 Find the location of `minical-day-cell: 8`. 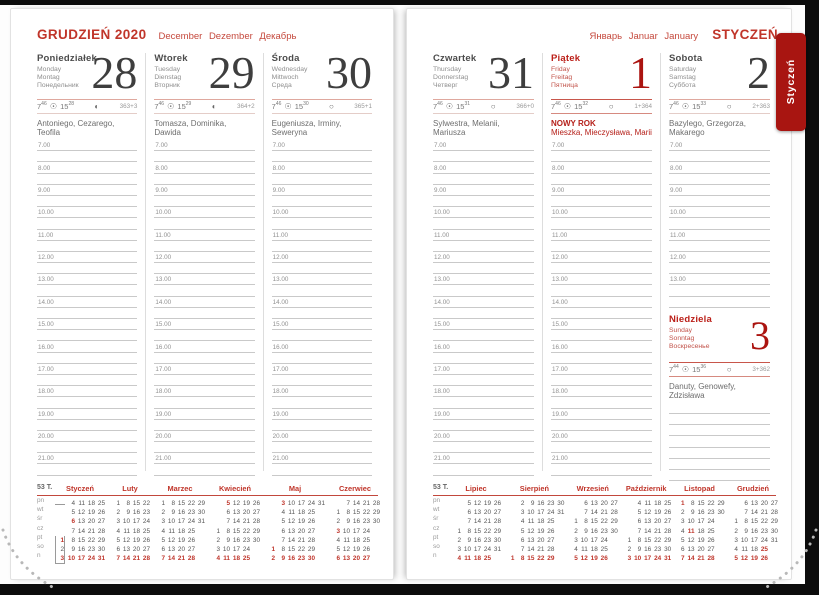

minical-day-cell: 8 is located at coordinates (128, 503).